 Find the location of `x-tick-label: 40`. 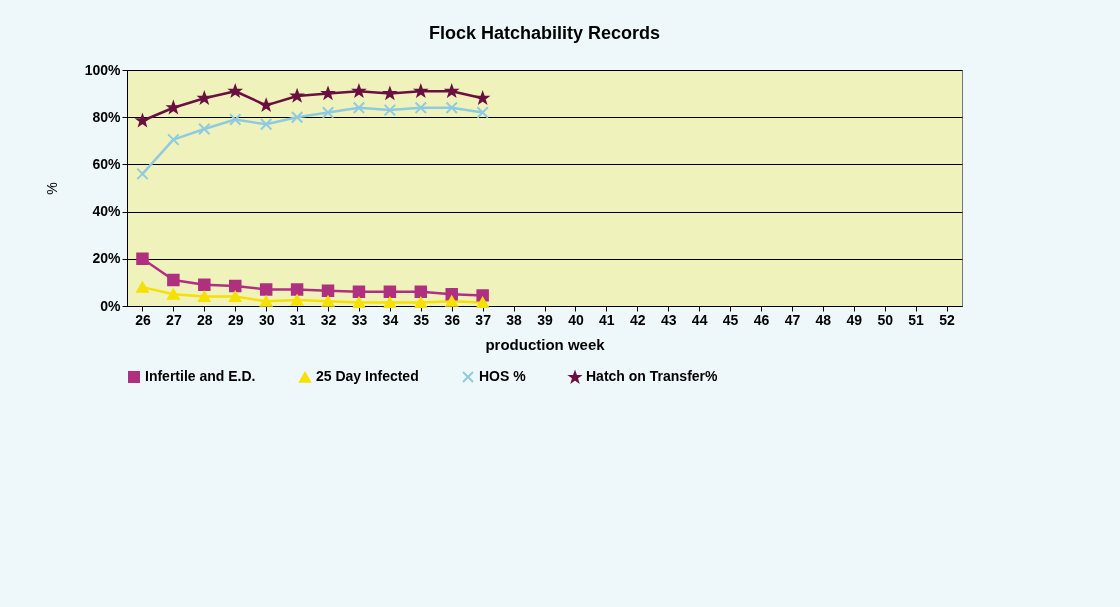

x-tick-label: 40 is located at coordinates (576, 319).